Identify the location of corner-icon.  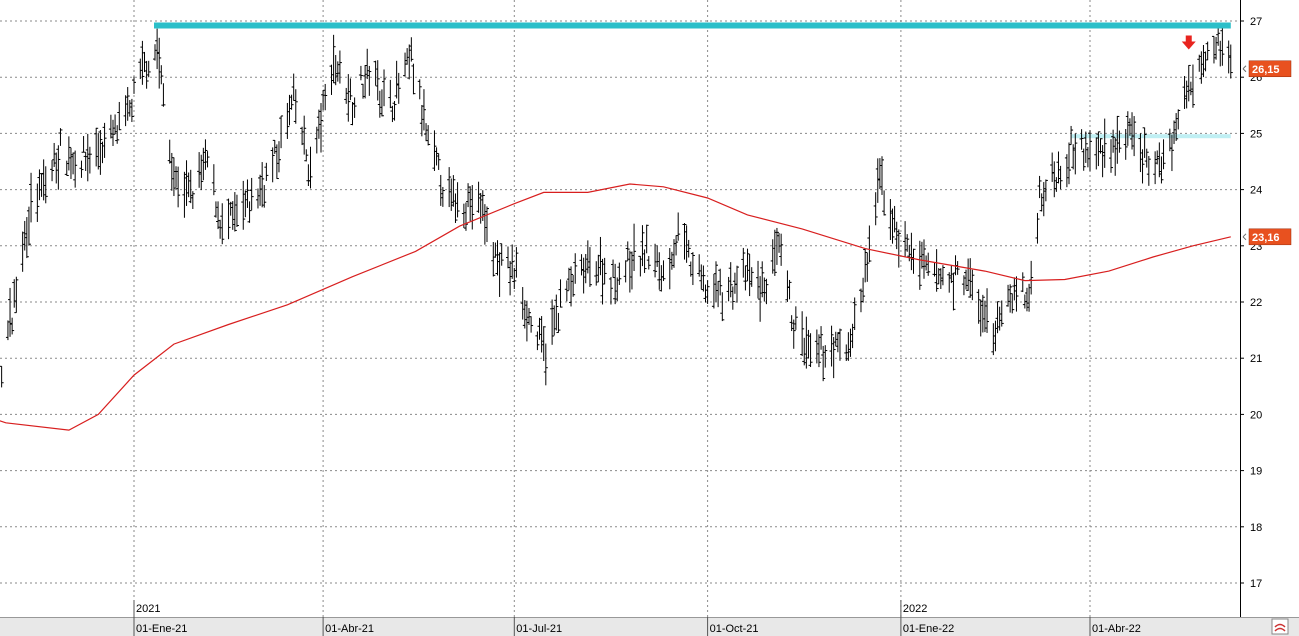
(1280, 626).